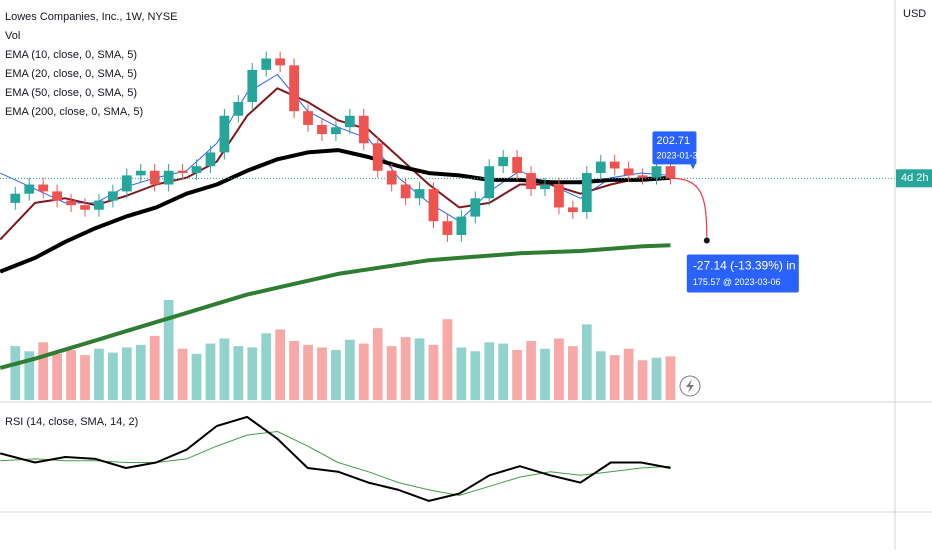 This screenshot has width=932, height=555. What do you see at coordinates (914, 178) in the screenshot?
I see `countdown-box` at bounding box center [914, 178].